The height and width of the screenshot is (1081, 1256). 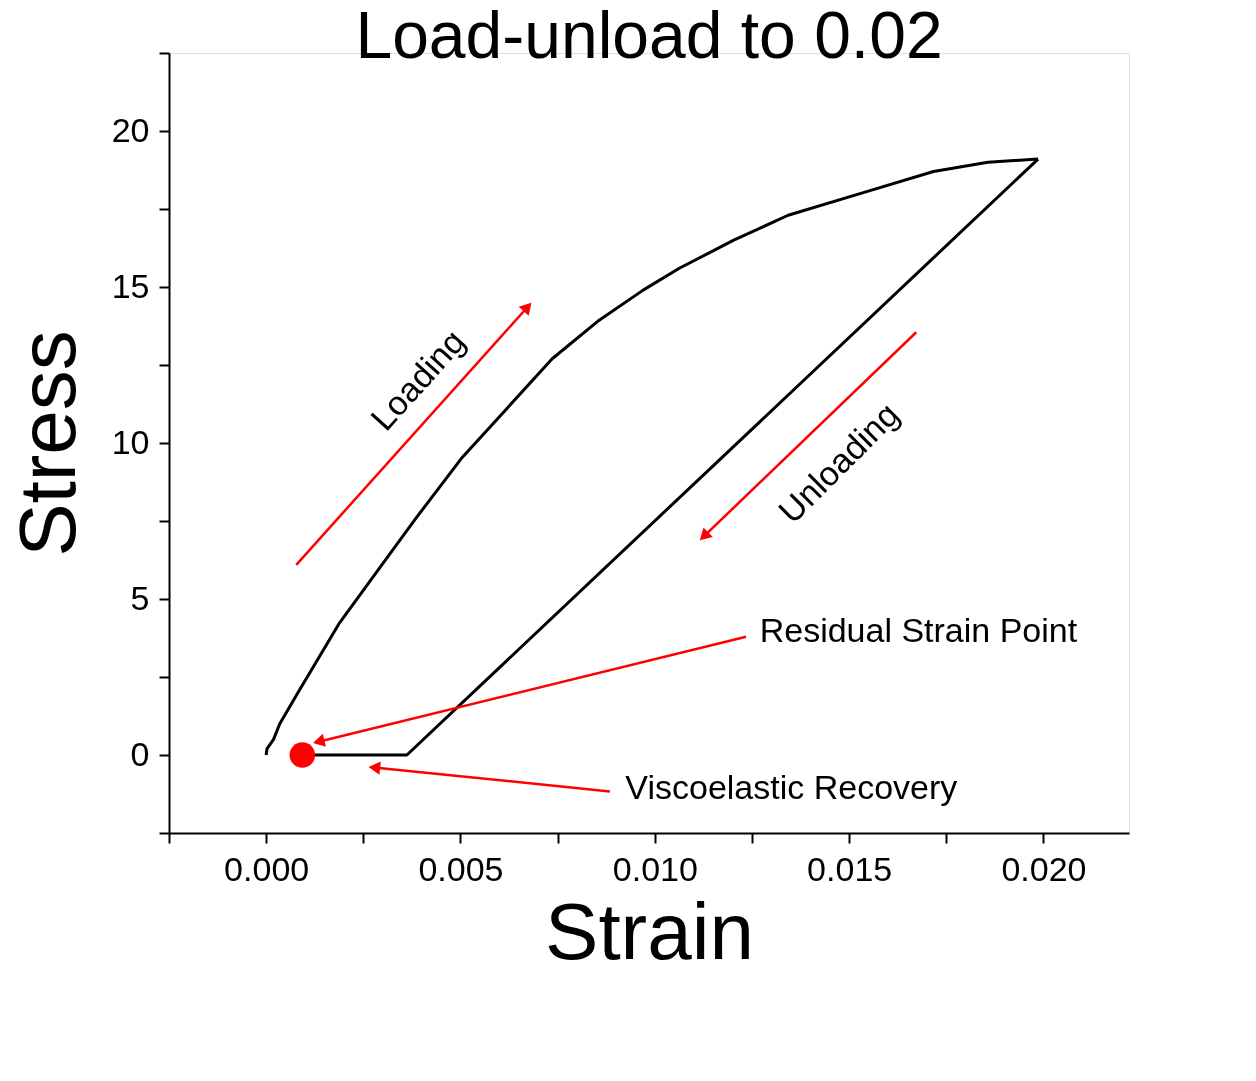 I want to click on chart-title: Load-unload to 0.02, so click(x=649, y=36).